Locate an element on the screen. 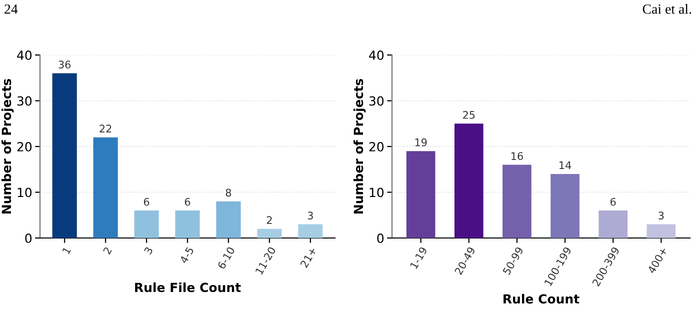  x-axis-title: Rule File Count is located at coordinates (188, 287).